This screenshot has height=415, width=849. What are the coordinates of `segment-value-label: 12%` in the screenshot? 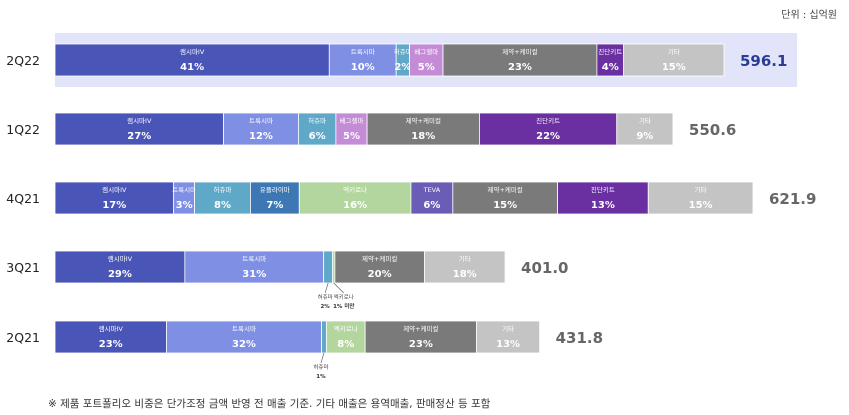 It's located at (261, 136).